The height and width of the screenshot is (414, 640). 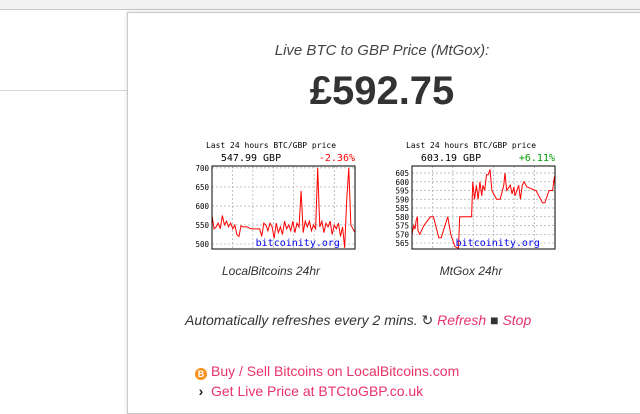 I want to click on link-item: › Get Live Price at BTCtoGBP.co.uk, so click(x=327, y=391).